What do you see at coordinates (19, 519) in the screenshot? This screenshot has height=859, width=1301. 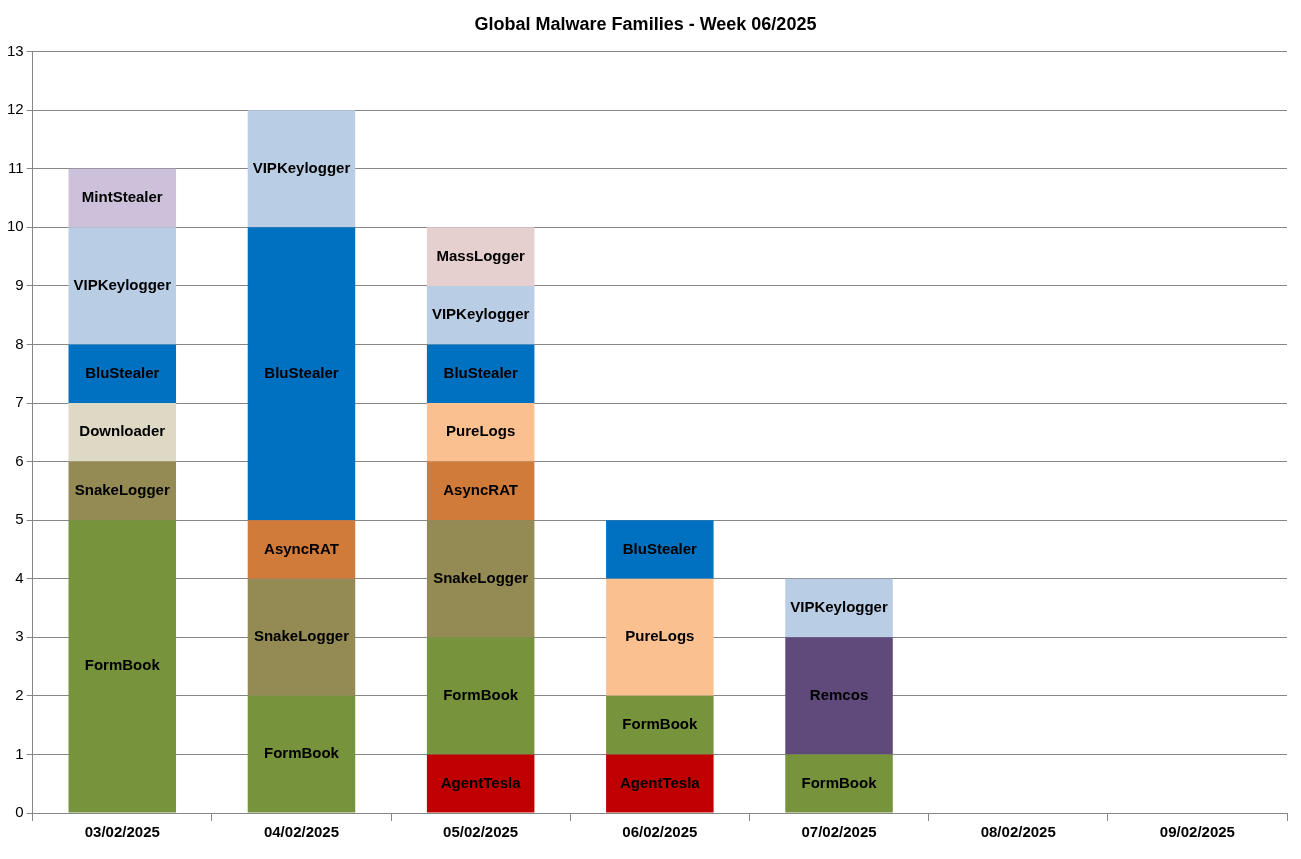 I see `y-tick-label: 5` at bounding box center [19, 519].